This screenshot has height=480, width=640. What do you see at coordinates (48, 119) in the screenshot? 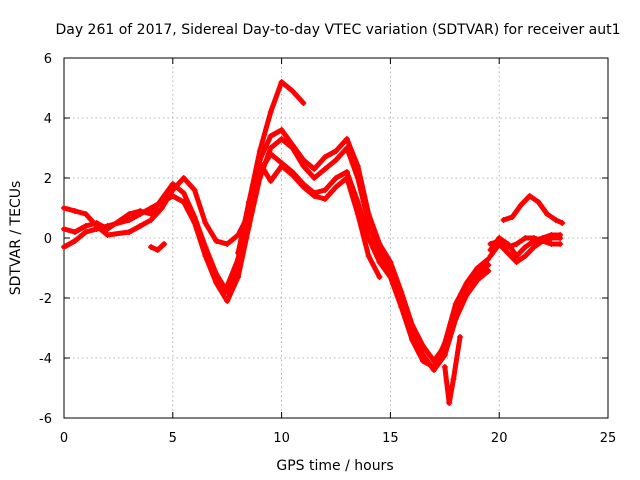
I see `y-tick-label: 4` at bounding box center [48, 119].